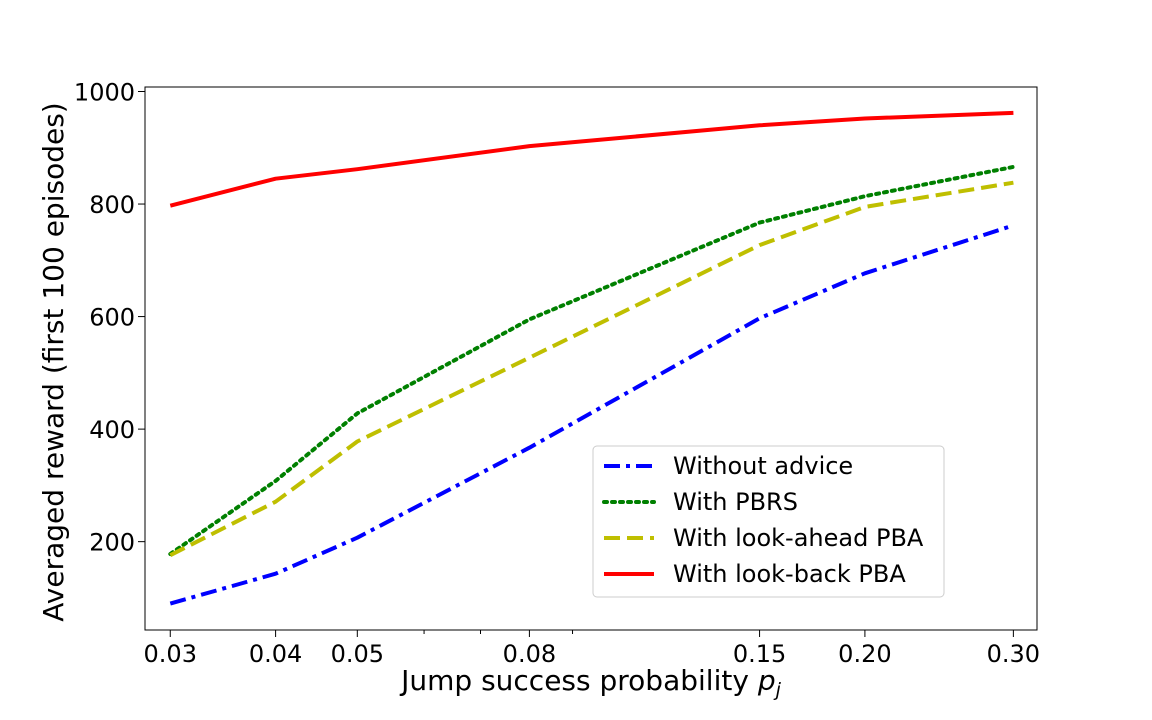 This screenshot has height=720, width=1152. Describe the element at coordinates (735, 502) in the screenshot. I see `legend-label-2: With PBRS` at that location.